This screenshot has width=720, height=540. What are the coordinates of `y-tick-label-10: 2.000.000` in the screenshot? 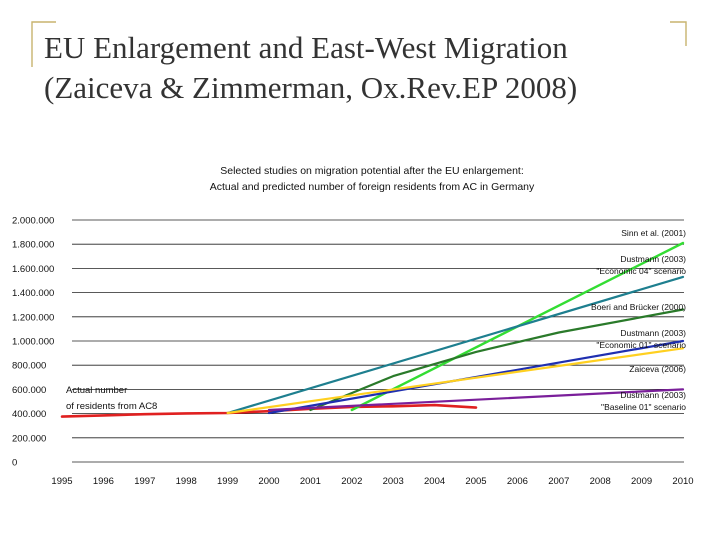 It's located at (33, 221).